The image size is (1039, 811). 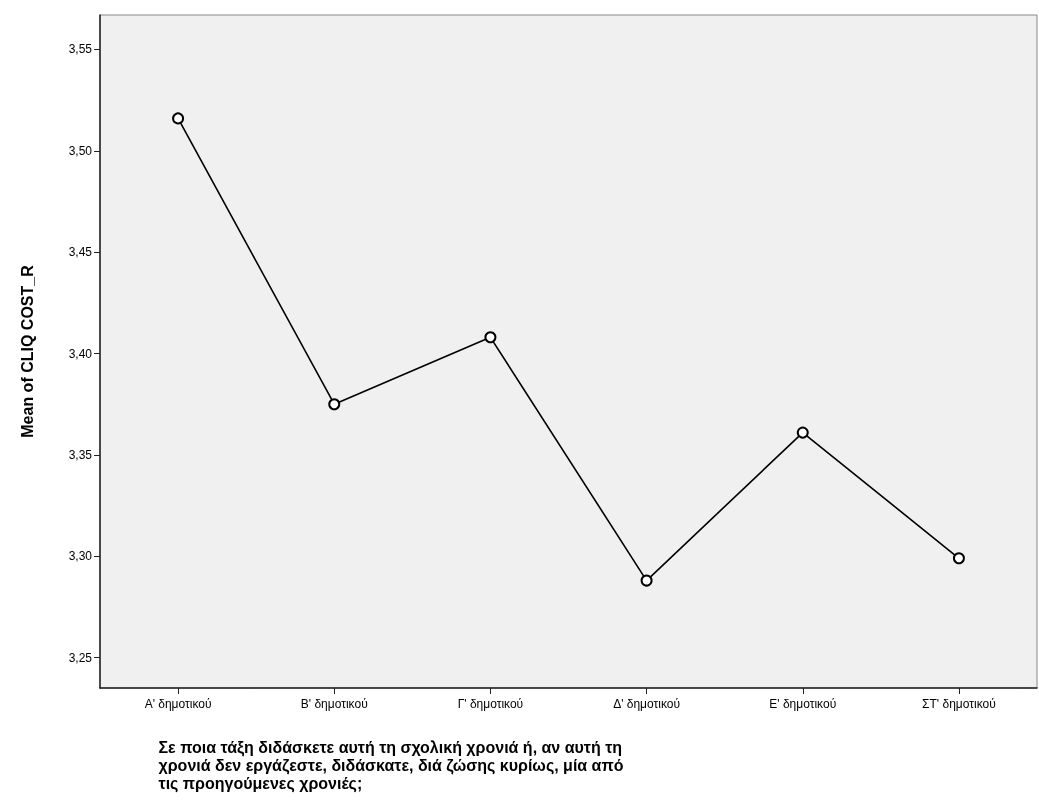 I want to click on x-axis-title: Σε ποια τάξη διδάσκετε αυτή τη σχολική χρονιά ή, αν αυτή τη χρονιά δεν εργάζεστε, διδάσκατε, διά ζώσης κυρίως, μία από τις προηγούμενες χρονιές;, so click(x=393, y=765).